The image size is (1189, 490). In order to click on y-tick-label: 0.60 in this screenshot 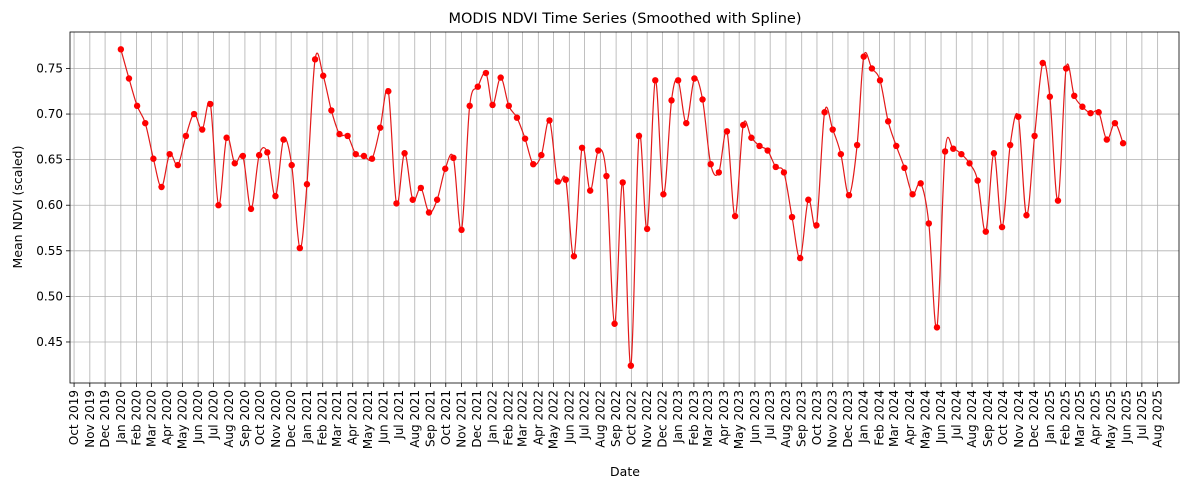, I will do `click(49, 205)`.